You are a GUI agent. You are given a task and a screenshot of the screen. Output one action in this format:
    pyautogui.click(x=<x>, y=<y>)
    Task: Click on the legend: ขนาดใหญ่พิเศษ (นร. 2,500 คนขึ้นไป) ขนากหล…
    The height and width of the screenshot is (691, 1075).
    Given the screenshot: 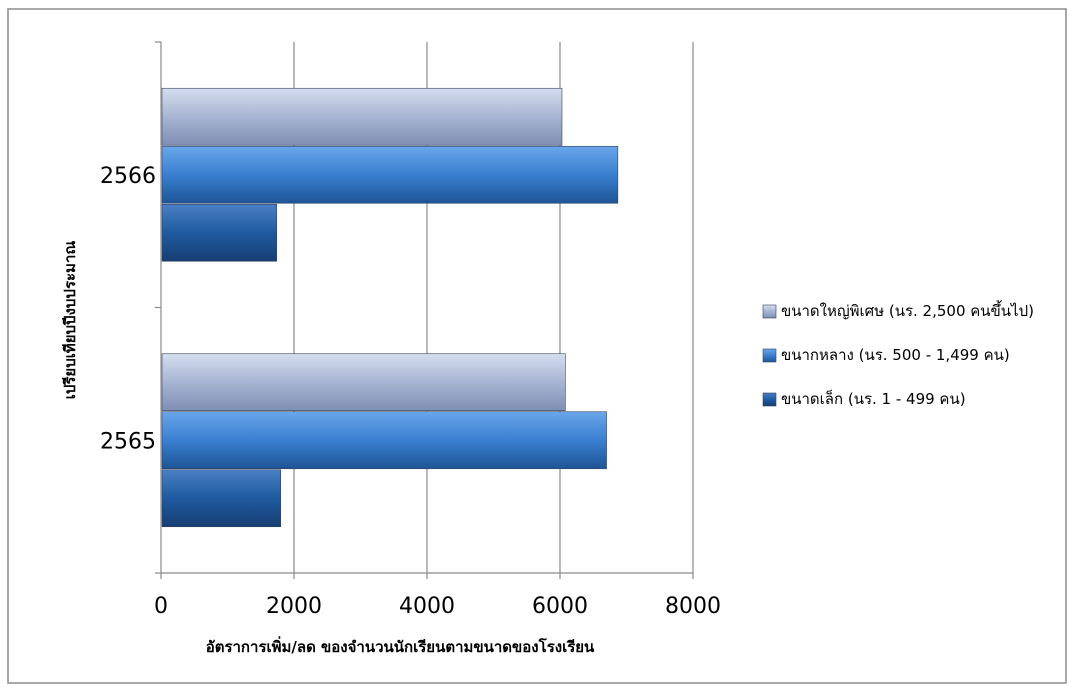 What is the action you would take?
    pyautogui.click(x=898, y=354)
    